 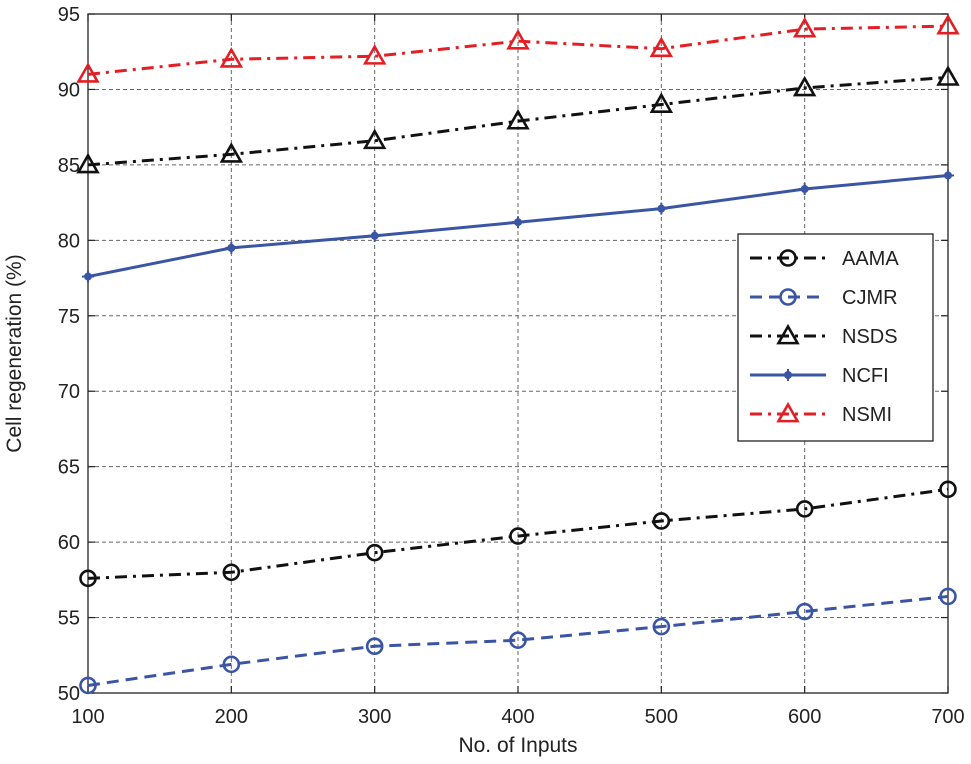 I want to click on x-tick-label: 200, so click(x=231, y=717).